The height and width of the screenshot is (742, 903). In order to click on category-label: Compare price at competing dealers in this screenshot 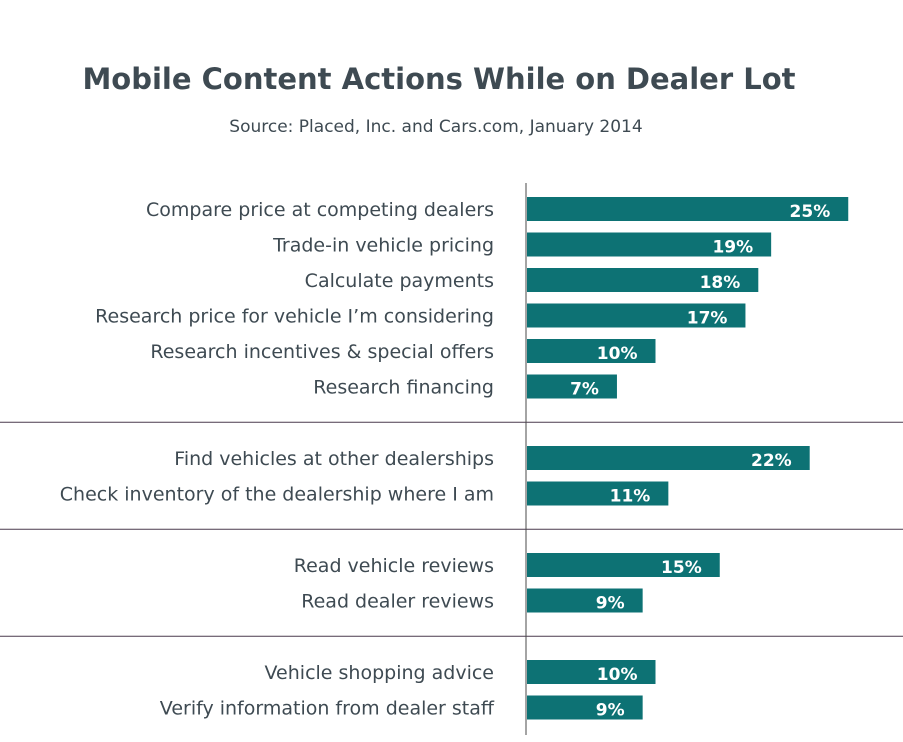, I will do `click(320, 210)`.